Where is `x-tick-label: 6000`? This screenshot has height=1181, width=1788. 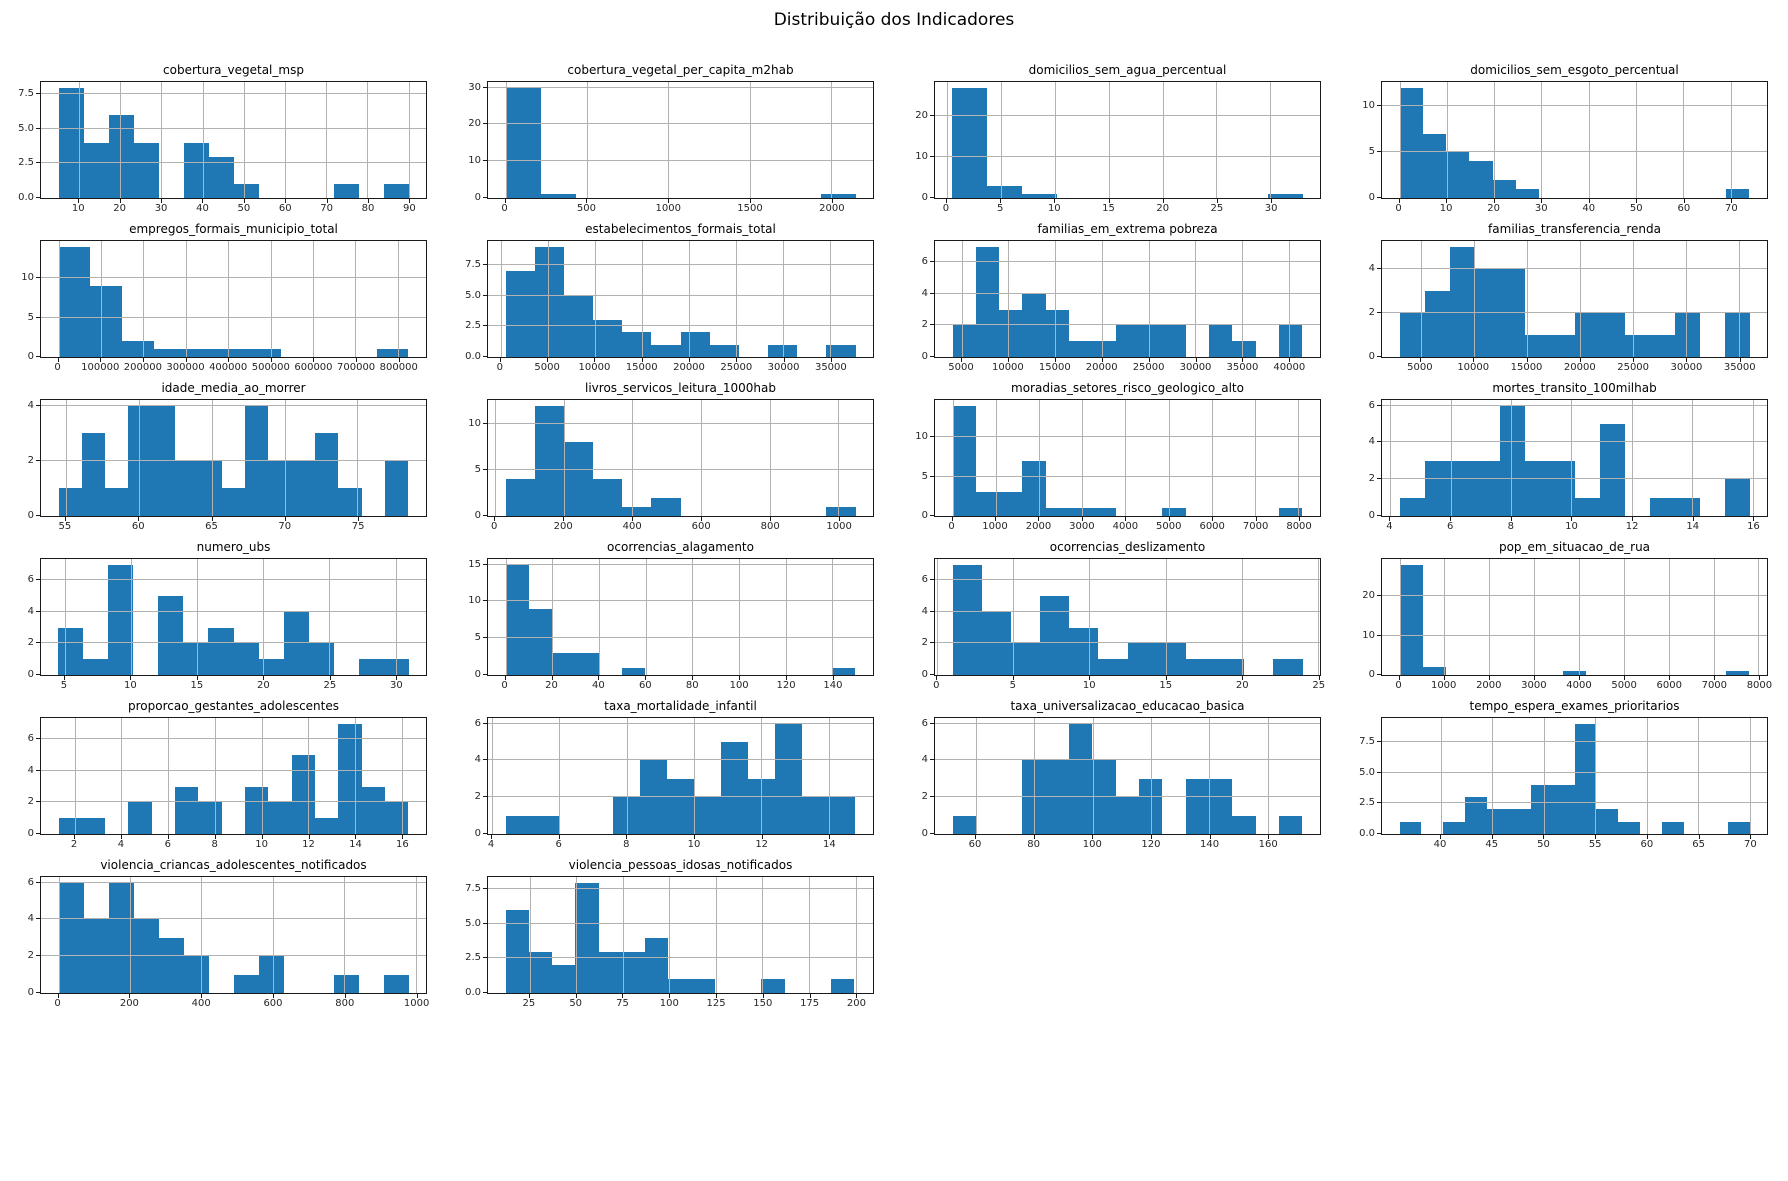 x-tick-label: 6000 is located at coordinates (1212, 526).